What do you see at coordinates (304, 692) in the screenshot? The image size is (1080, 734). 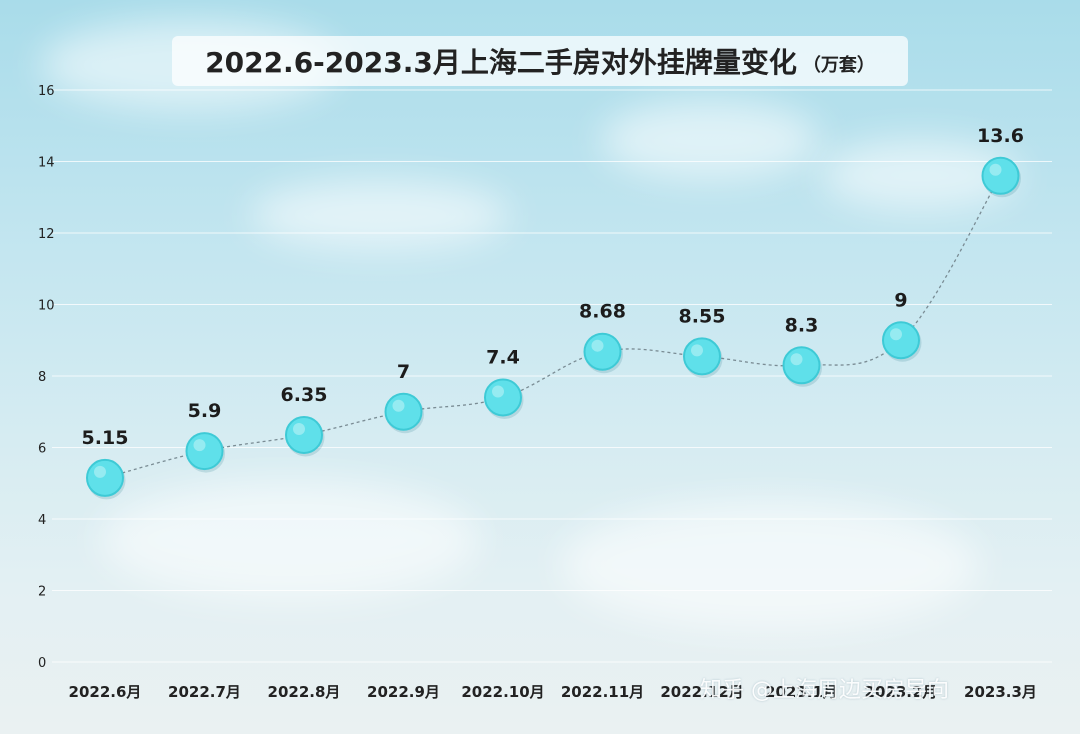 I see `x-tick-label: 2022.8月` at bounding box center [304, 692].